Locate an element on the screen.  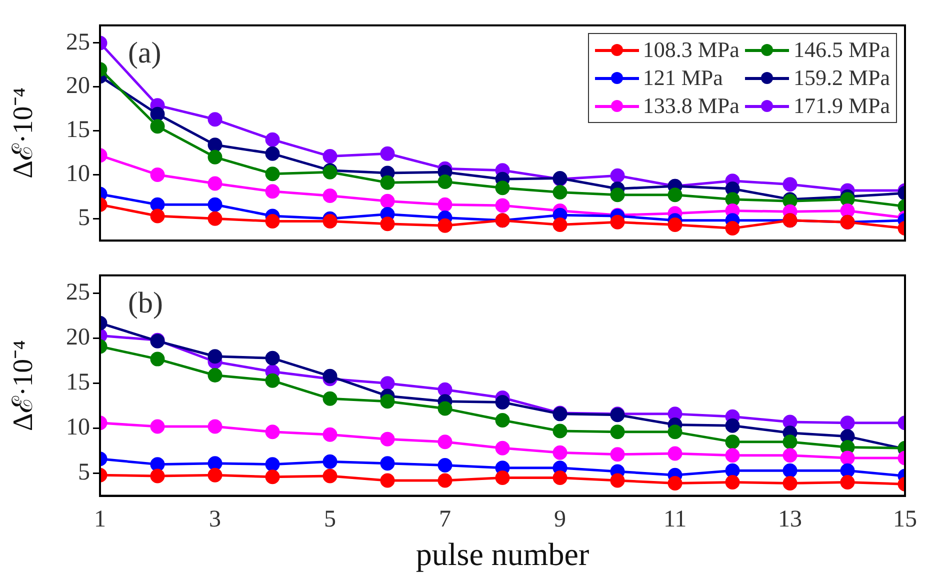
x-tick-label: 5 is located at coordinates (330, 519).